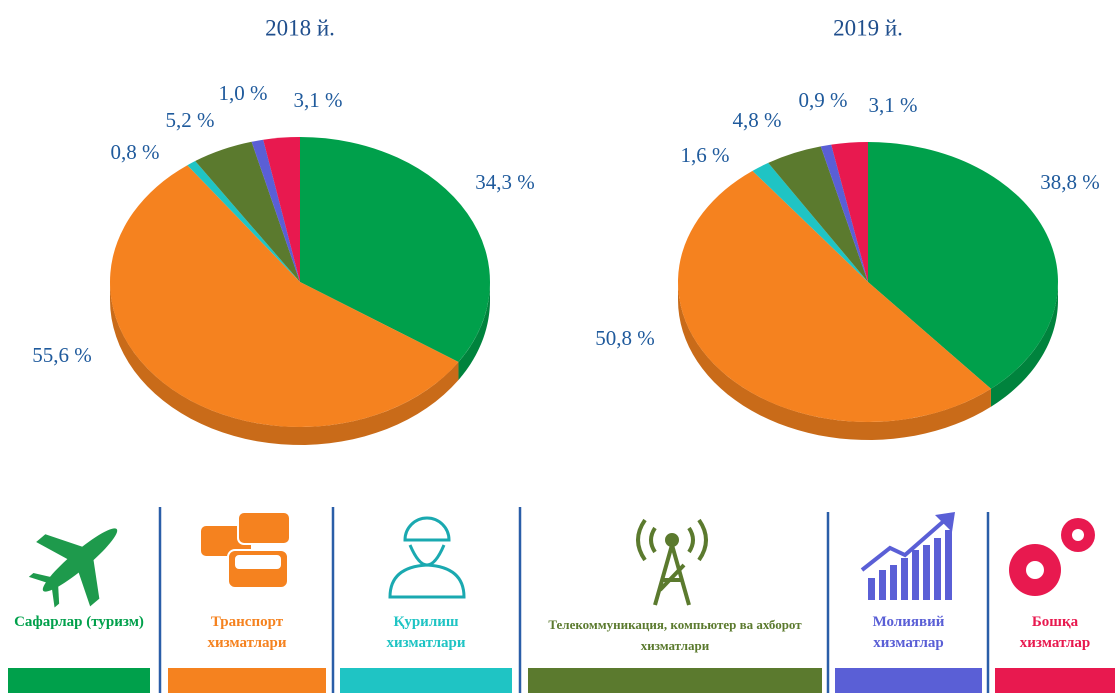 This screenshot has width=1120, height=693. What do you see at coordinates (1055, 632) in the screenshot?
I see `legend-label: Бошқа хизматлар` at bounding box center [1055, 632].